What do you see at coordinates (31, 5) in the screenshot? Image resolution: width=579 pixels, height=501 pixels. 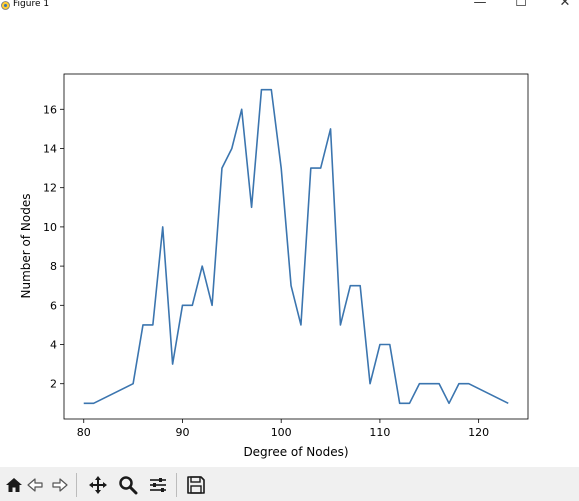 I see `window-title: Figure 1` at bounding box center [31, 5].